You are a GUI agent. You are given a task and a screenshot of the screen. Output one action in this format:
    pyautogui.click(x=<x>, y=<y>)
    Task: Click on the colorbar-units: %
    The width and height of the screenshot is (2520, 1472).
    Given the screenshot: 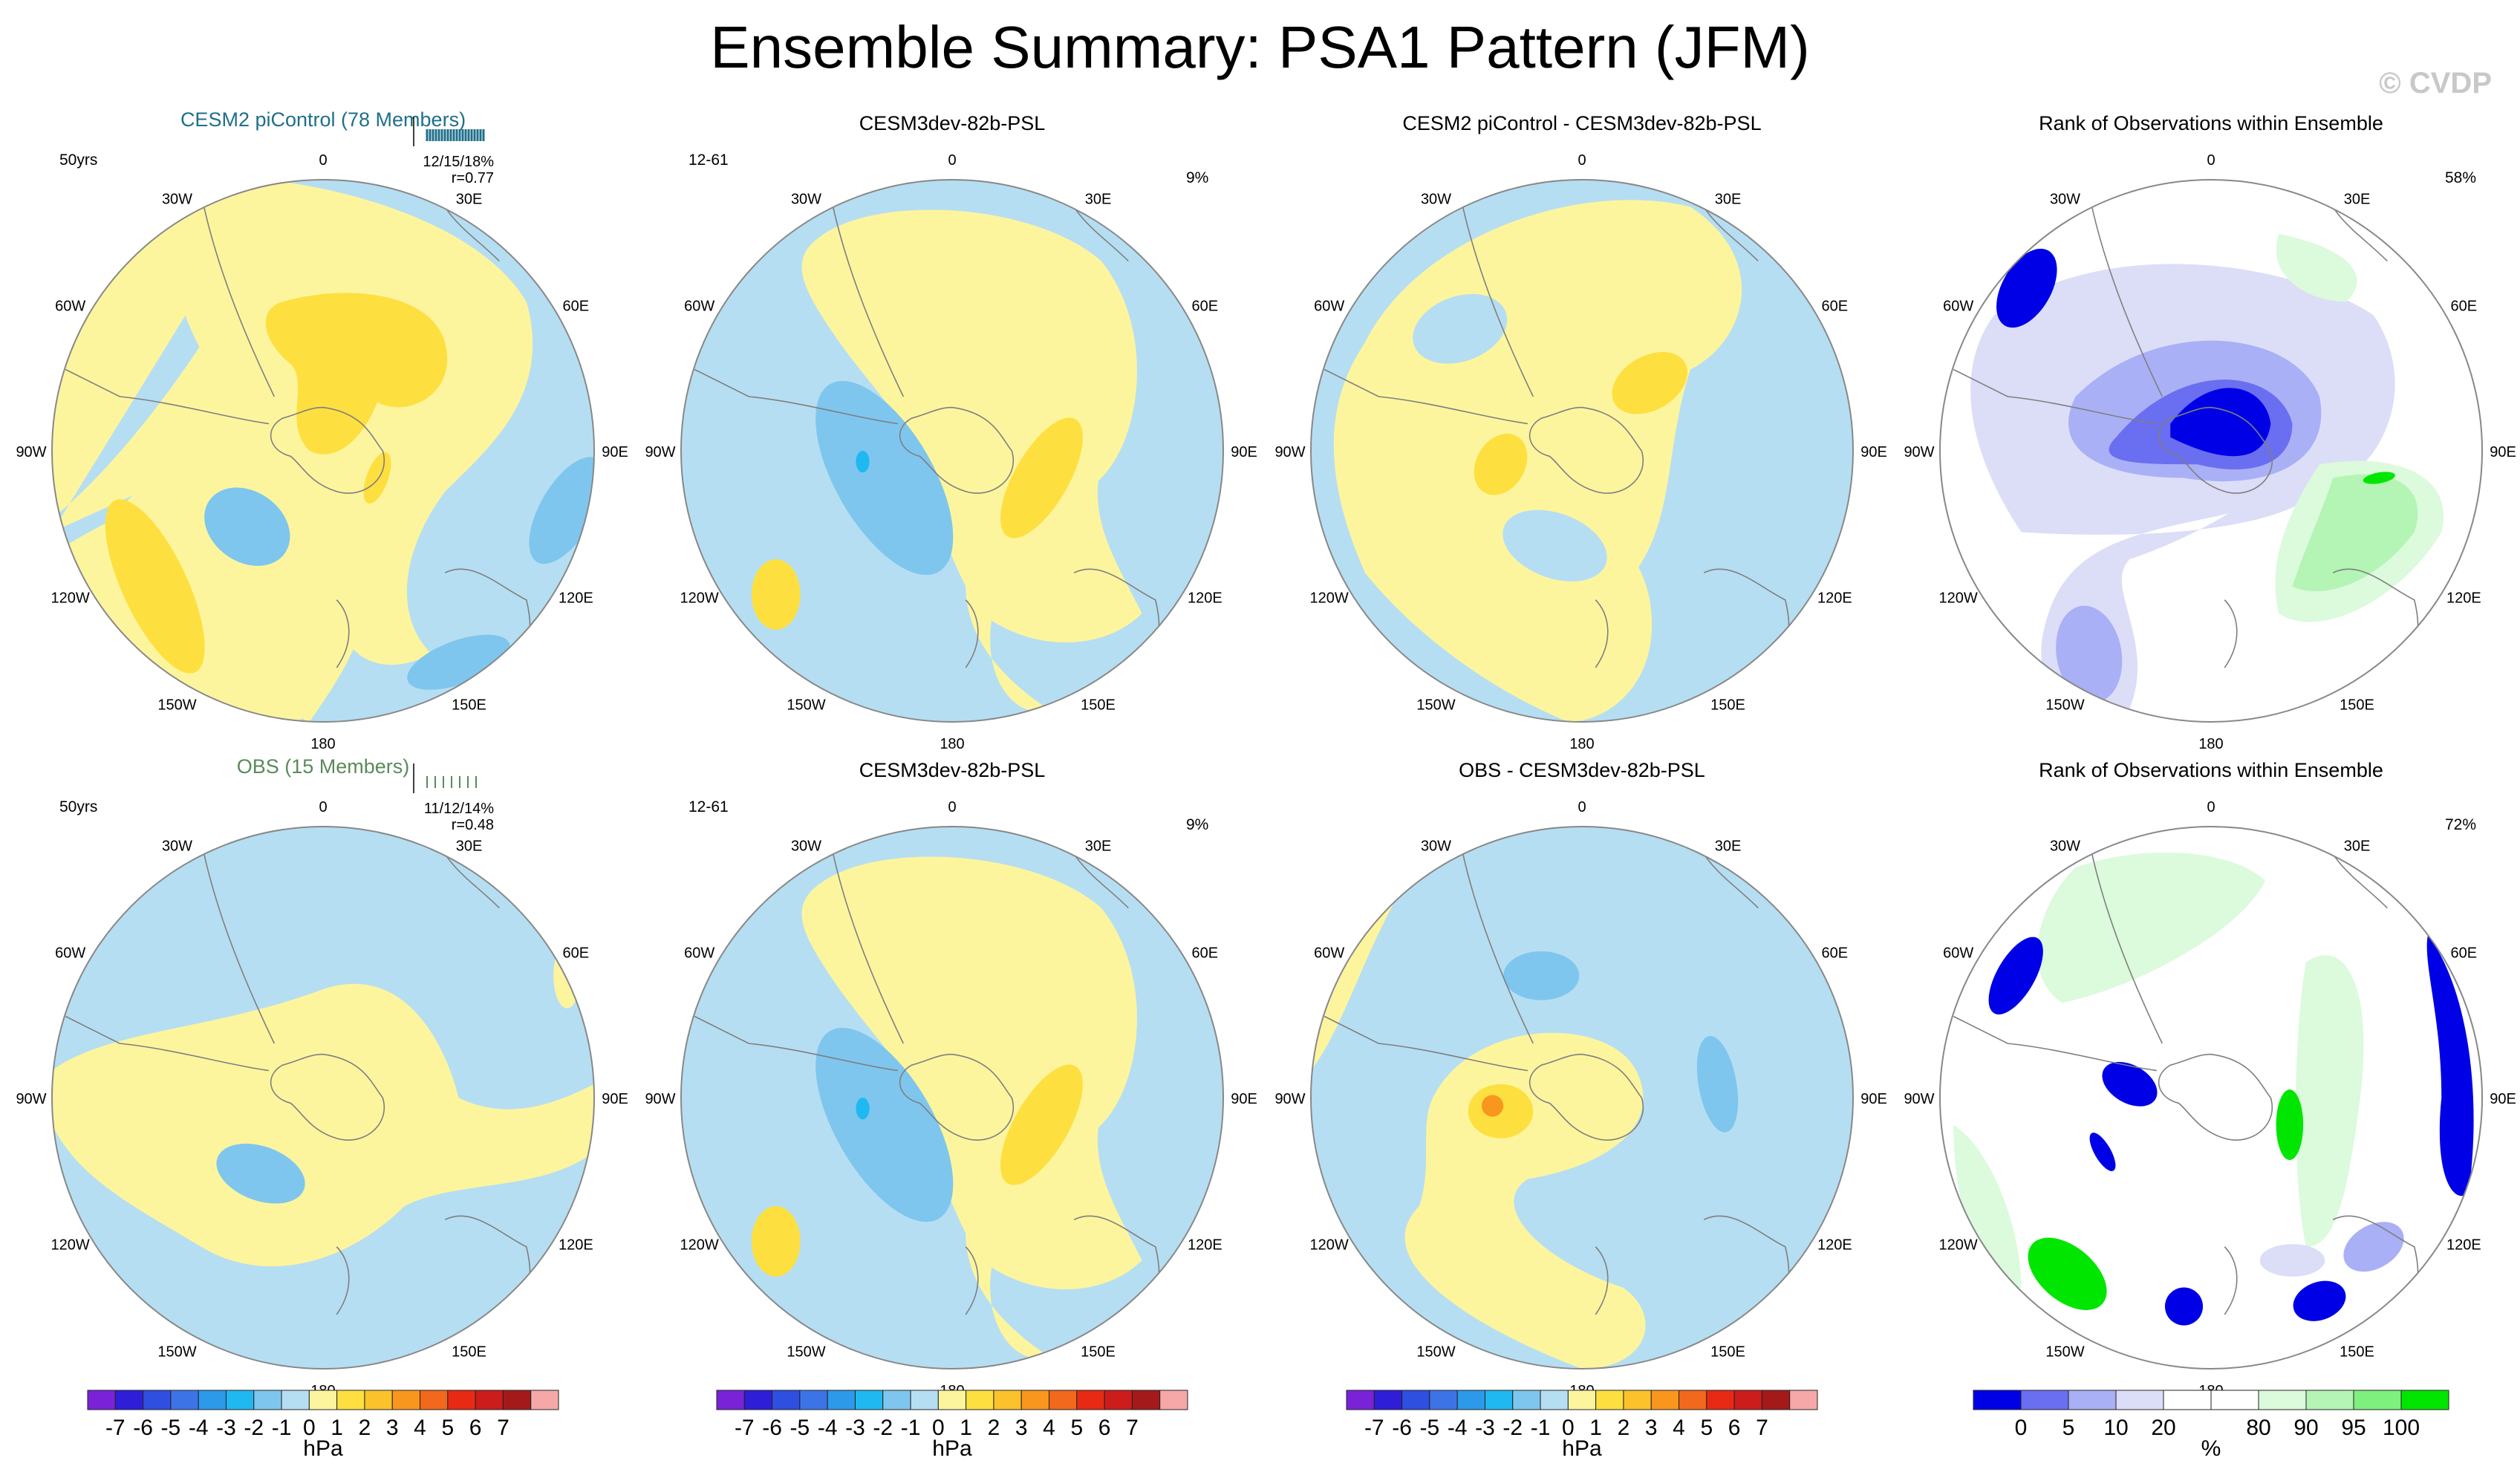 What is the action you would take?
    pyautogui.click(x=2211, y=1449)
    